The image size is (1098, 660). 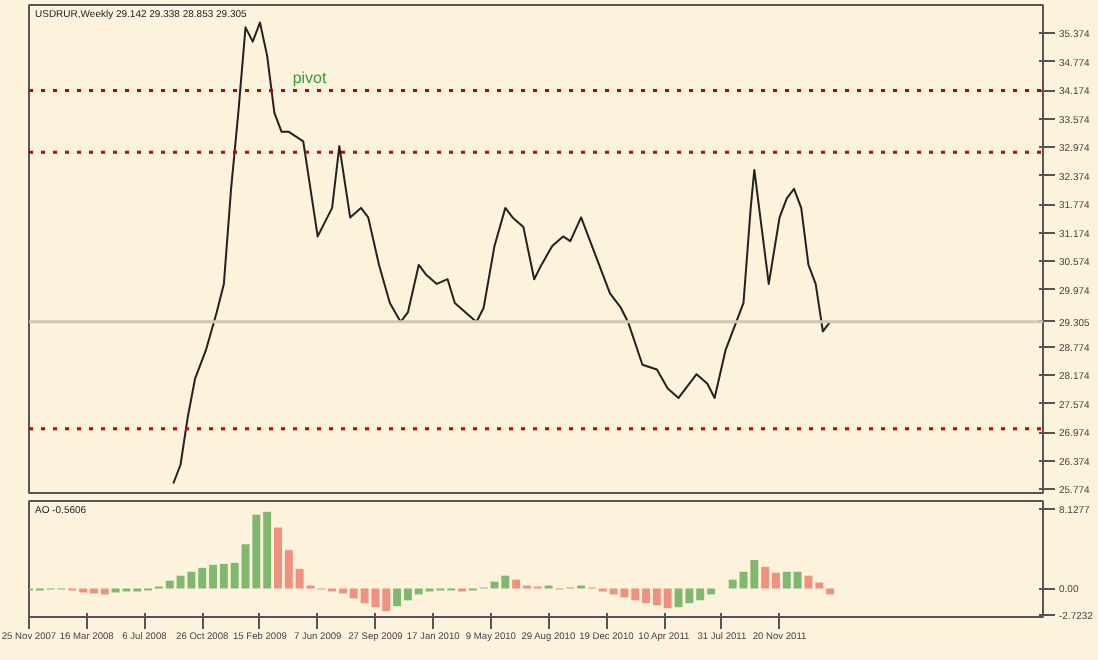 I want to click on bar, so click(x=830, y=591).